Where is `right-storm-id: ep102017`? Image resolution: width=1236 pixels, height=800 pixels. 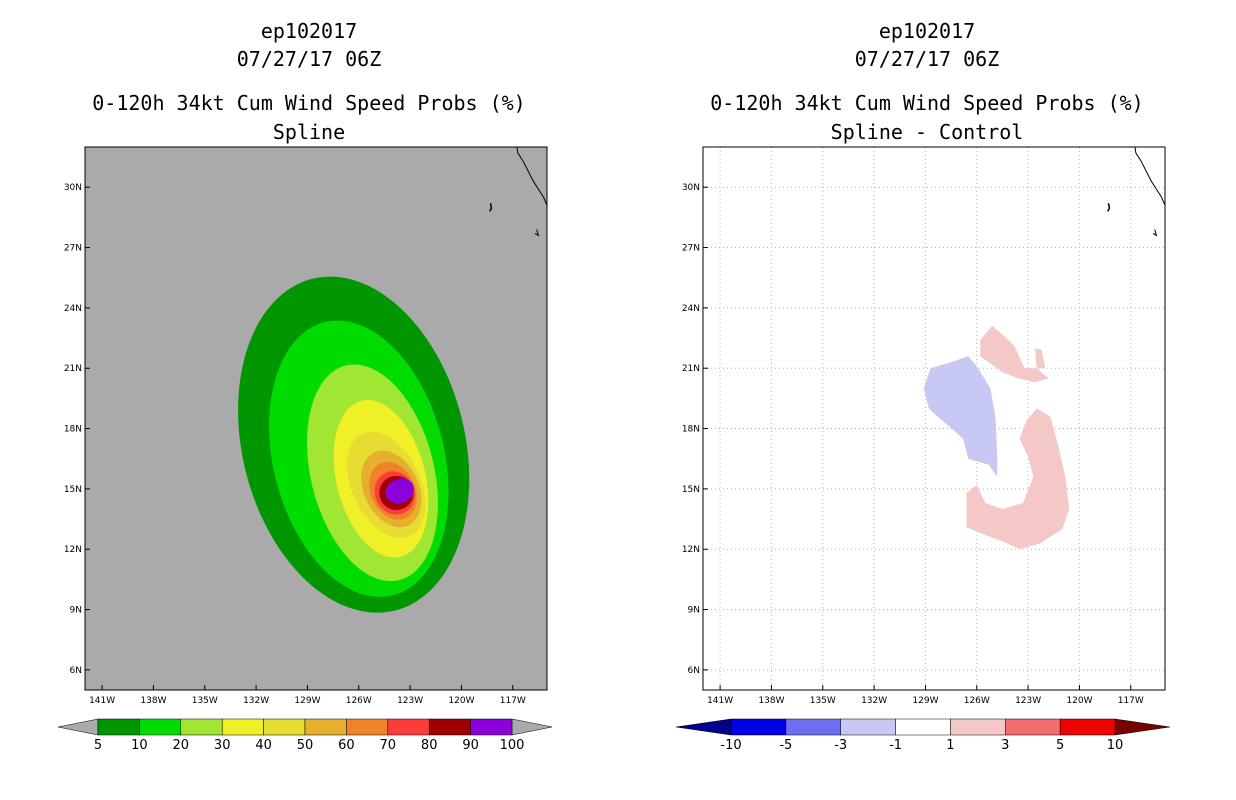
right-storm-id: ep102017 is located at coordinates (927, 31).